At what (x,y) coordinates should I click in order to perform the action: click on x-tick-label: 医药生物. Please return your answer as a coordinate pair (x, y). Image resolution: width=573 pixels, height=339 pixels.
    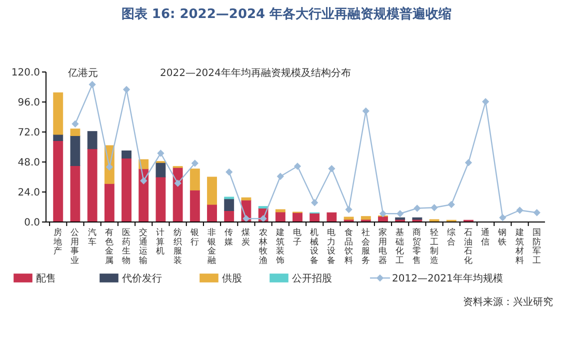
    Looking at the image, I should click on (127, 246).